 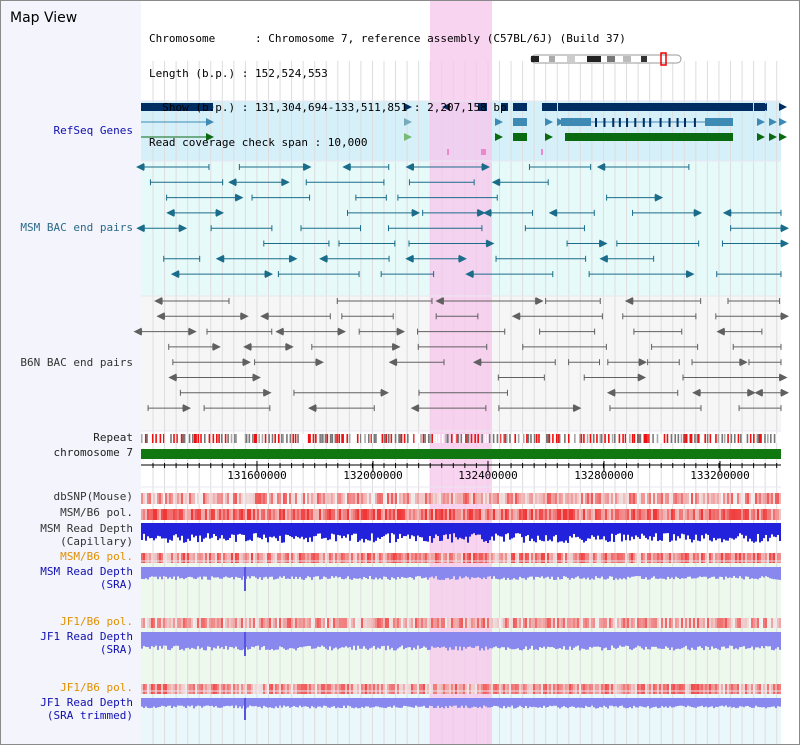 I want to click on axis-tick-label: 133200000, so click(x=720, y=475).